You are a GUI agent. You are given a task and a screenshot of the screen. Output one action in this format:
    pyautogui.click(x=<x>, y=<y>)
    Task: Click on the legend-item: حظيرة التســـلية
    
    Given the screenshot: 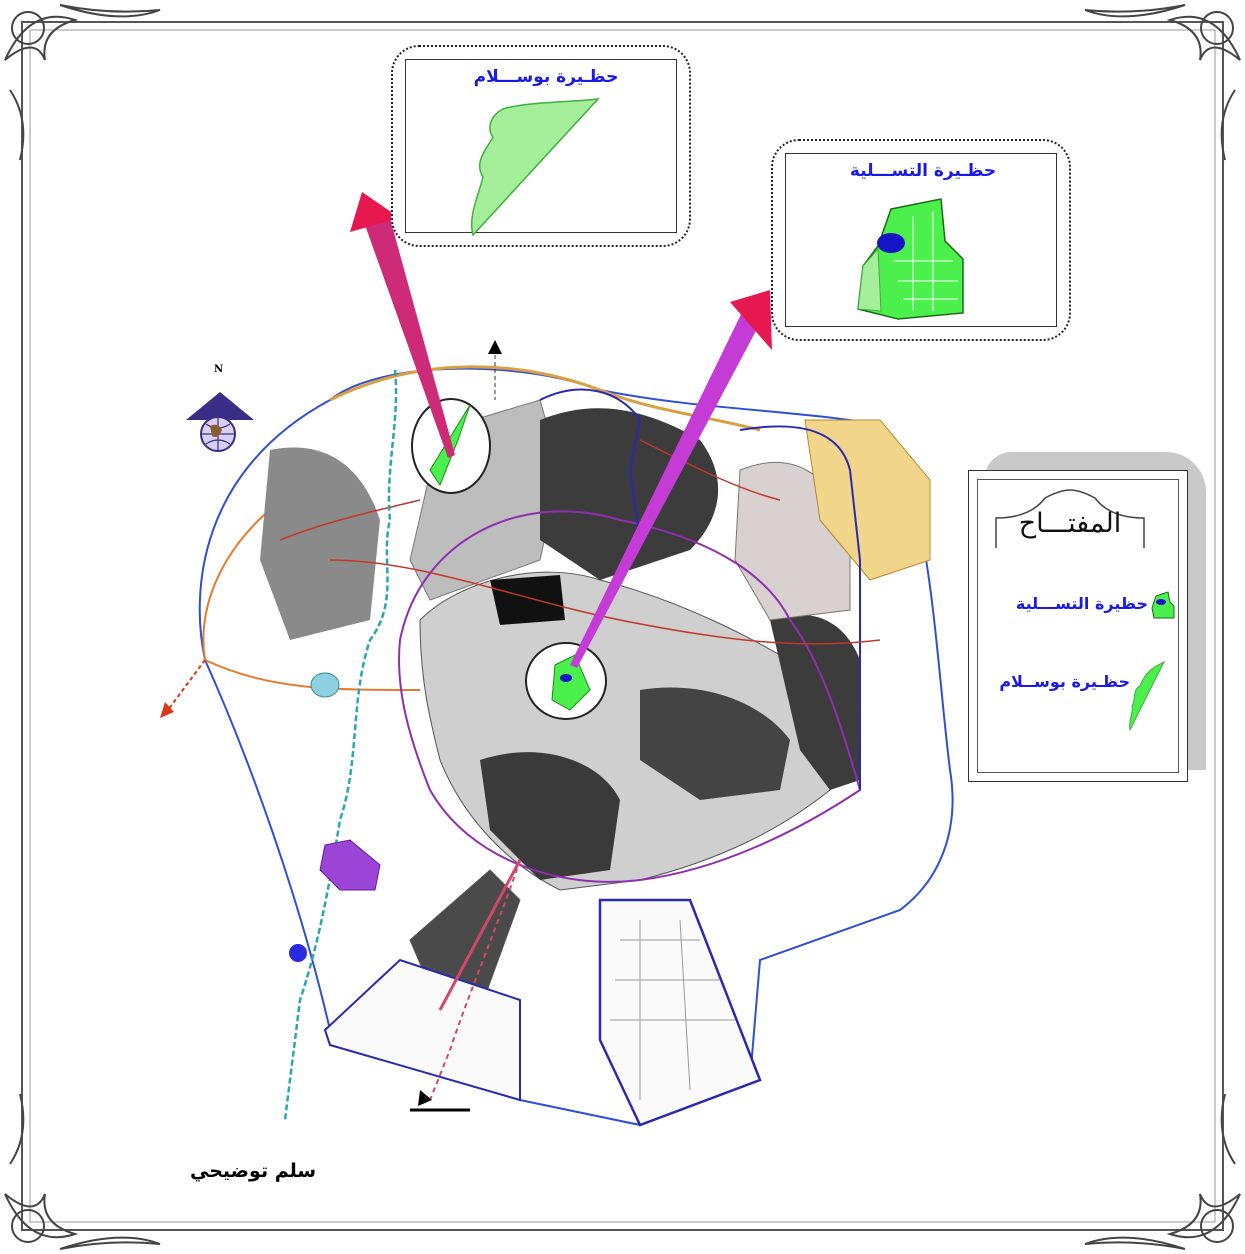 What is the action you would take?
    pyautogui.click(x=1077, y=608)
    